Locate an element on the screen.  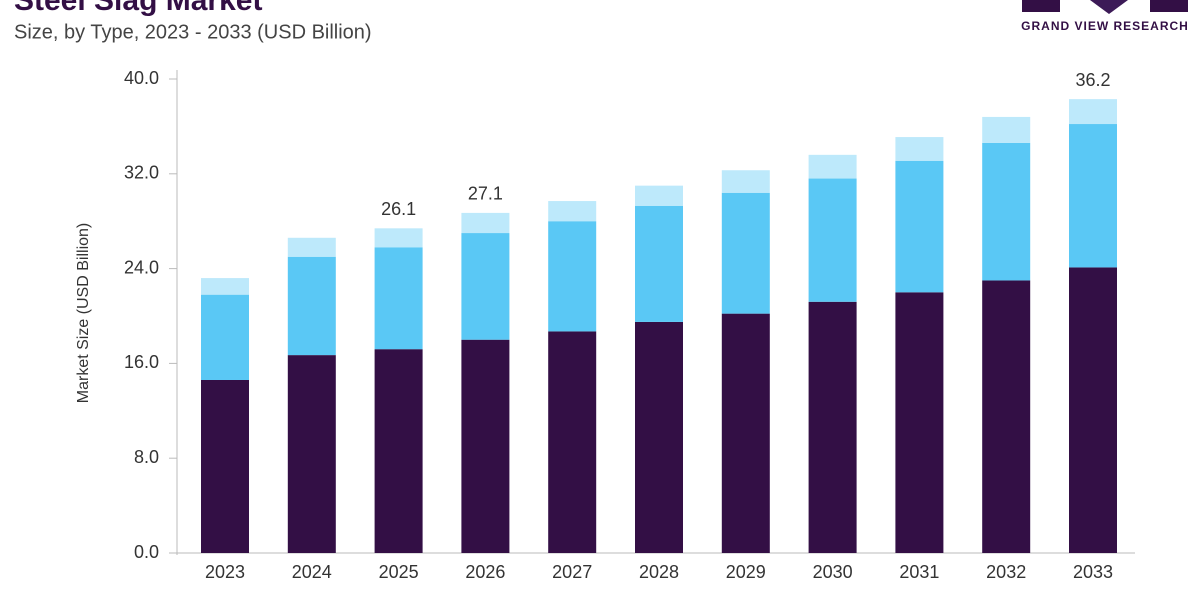
y-tick-label: 32.0 is located at coordinates (141, 173).